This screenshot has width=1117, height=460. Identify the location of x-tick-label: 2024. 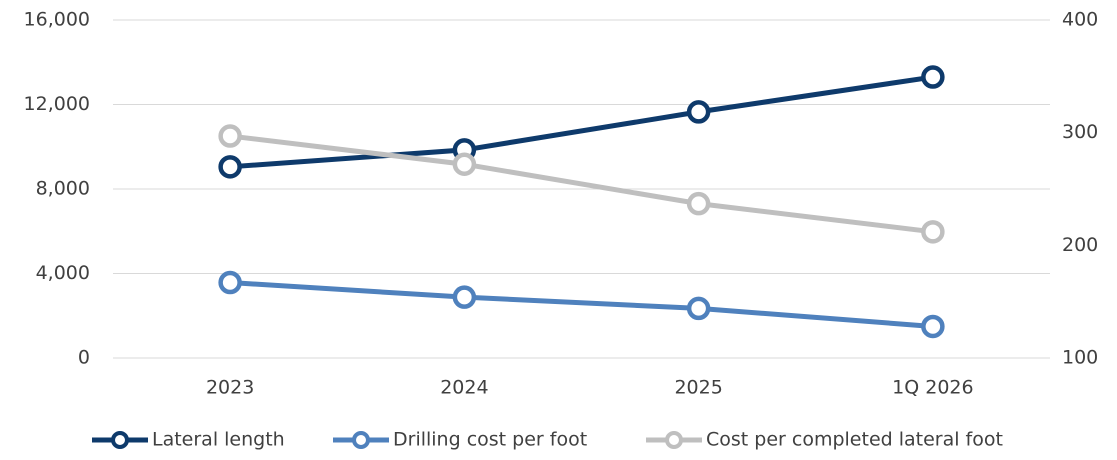
(464, 388).